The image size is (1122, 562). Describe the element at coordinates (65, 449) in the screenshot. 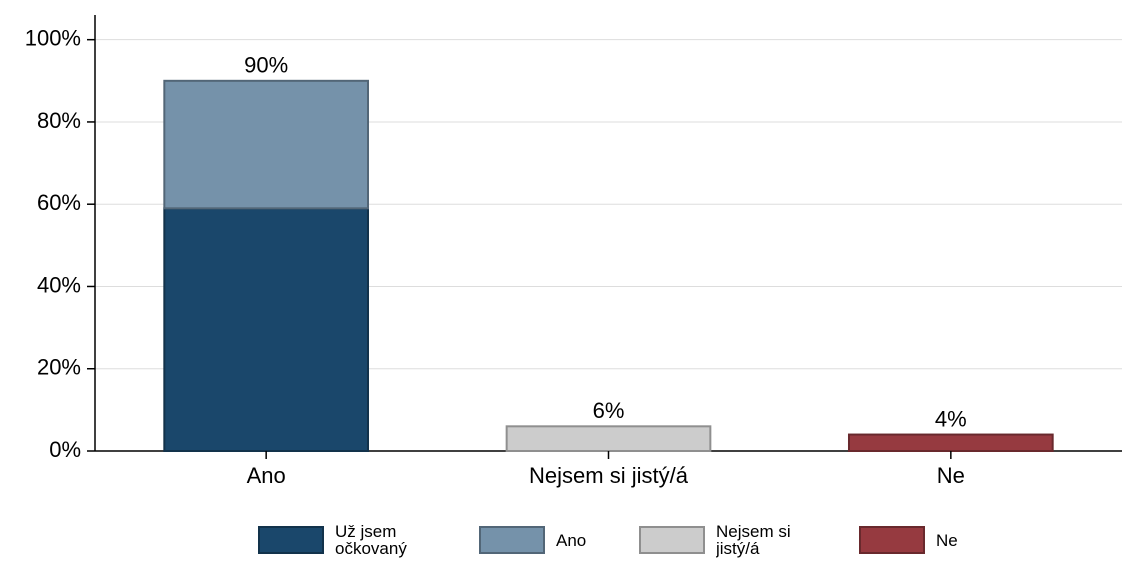

I see `y-tick-label: 0%` at that location.